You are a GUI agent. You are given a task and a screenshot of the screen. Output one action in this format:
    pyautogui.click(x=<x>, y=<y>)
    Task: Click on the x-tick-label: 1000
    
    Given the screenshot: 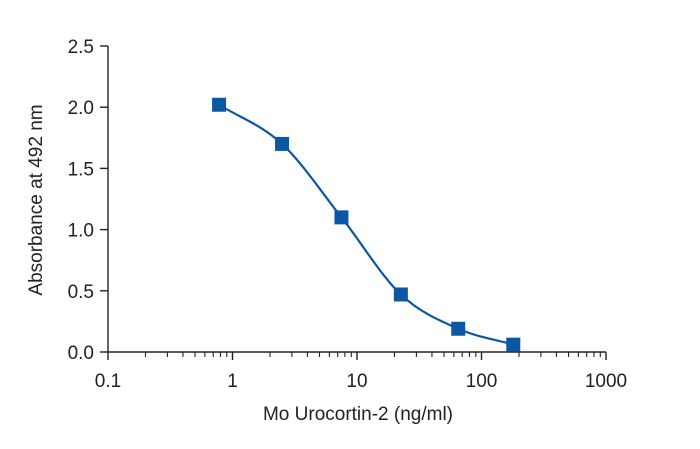 What is the action you would take?
    pyautogui.click(x=606, y=381)
    